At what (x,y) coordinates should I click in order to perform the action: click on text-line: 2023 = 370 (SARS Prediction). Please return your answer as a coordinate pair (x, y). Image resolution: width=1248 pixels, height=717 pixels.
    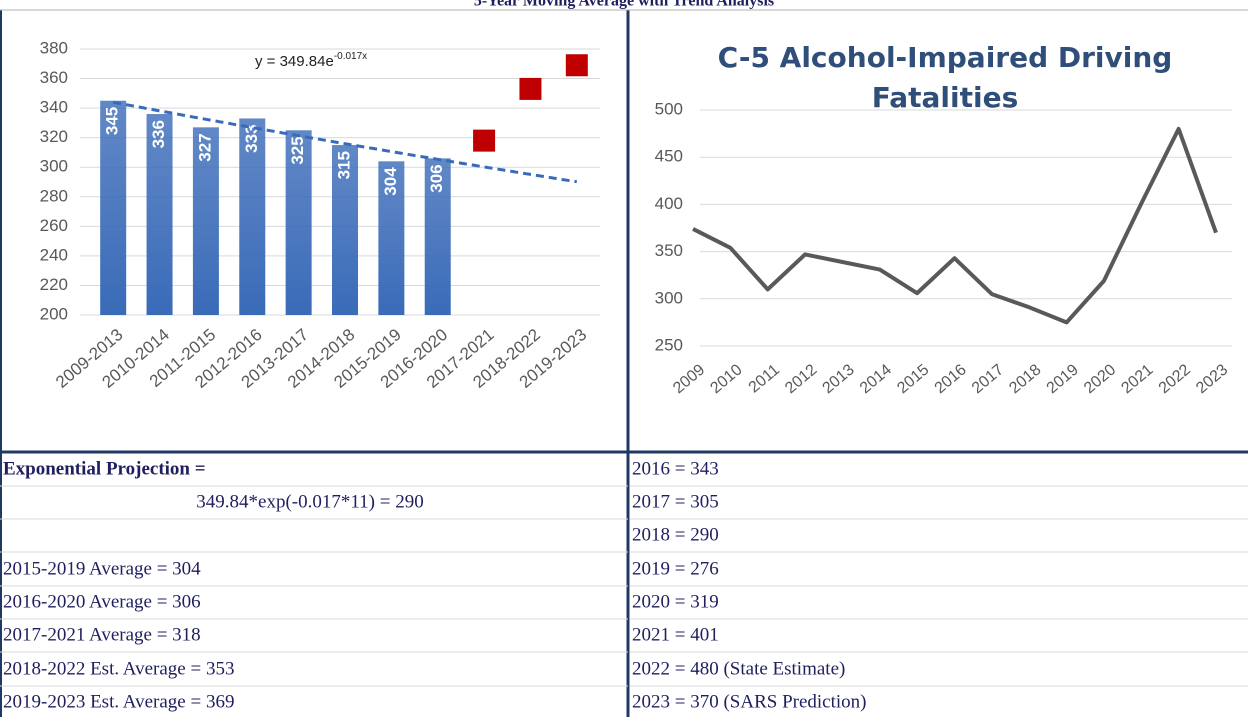
    Looking at the image, I should click on (749, 701).